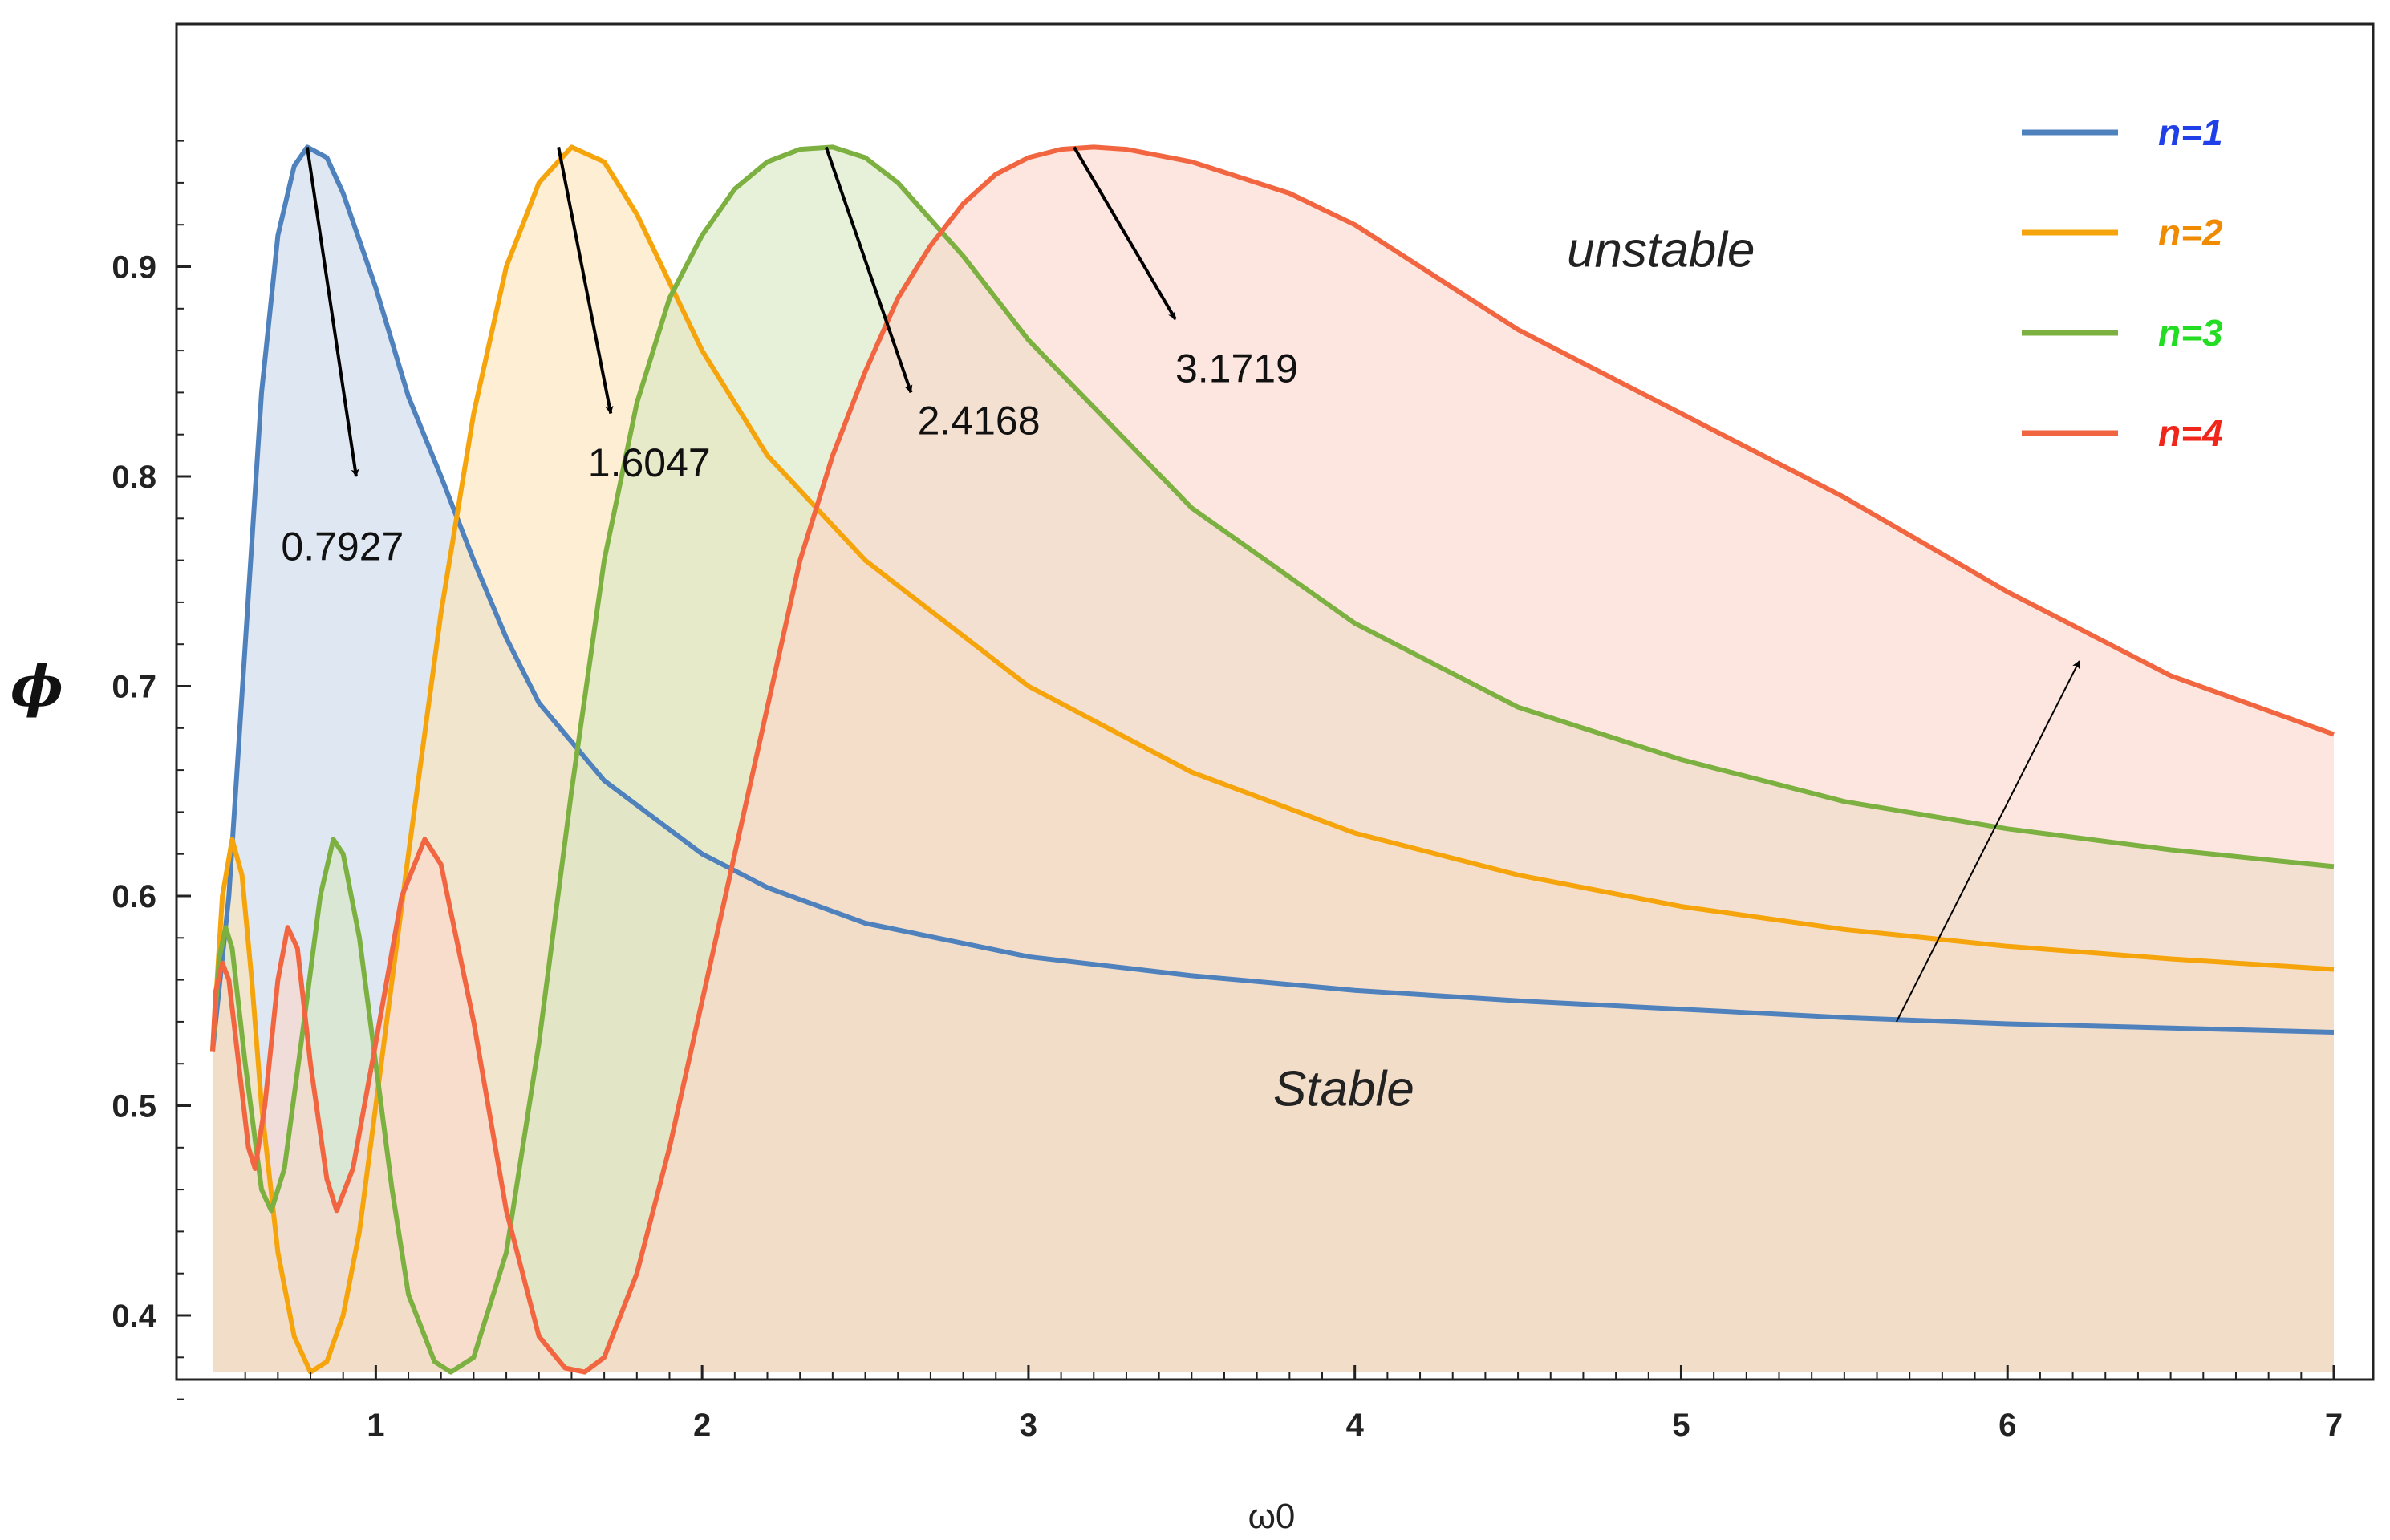 The width and height of the screenshot is (2390, 1540). I want to click on x-tick-label-2: 2, so click(702, 1426).